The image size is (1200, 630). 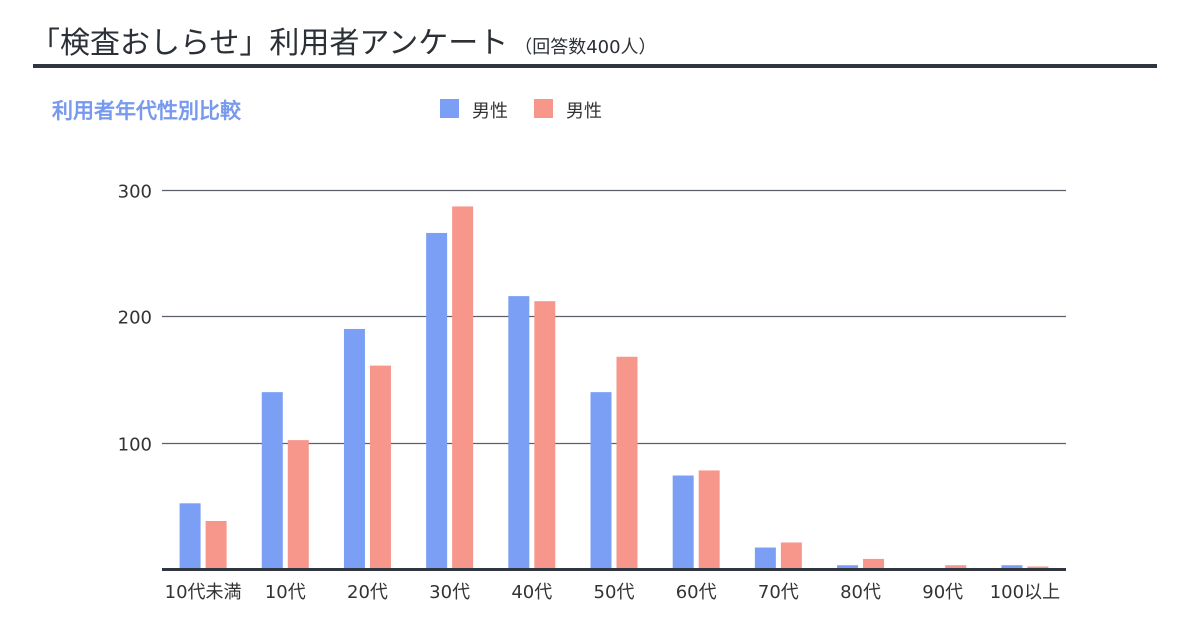 What do you see at coordinates (614, 592) in the screenshot?
I see `x-tick-label-5: 50代` at bounding box center [614, 592].